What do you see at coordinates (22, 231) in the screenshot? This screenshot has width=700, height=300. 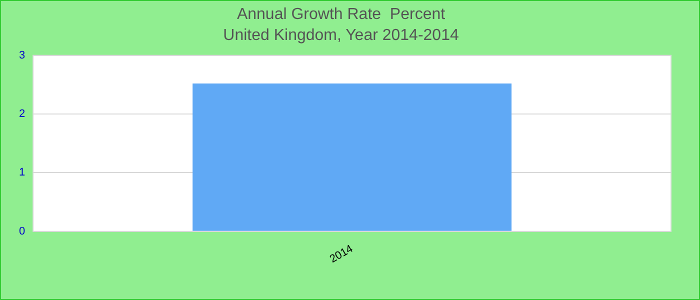 I see `y-tick-label: 0` at bounding box center [22, 231].